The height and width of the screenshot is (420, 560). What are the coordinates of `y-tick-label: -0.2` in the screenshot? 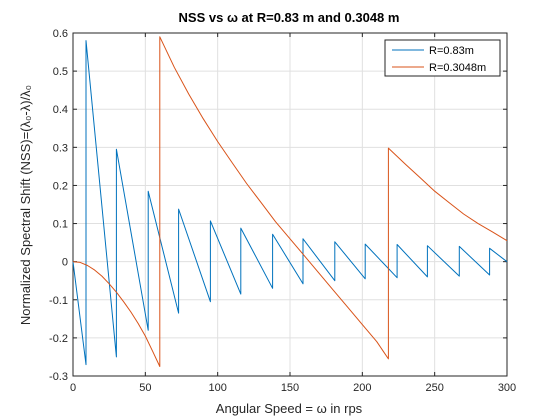 It's located at (58, 339).